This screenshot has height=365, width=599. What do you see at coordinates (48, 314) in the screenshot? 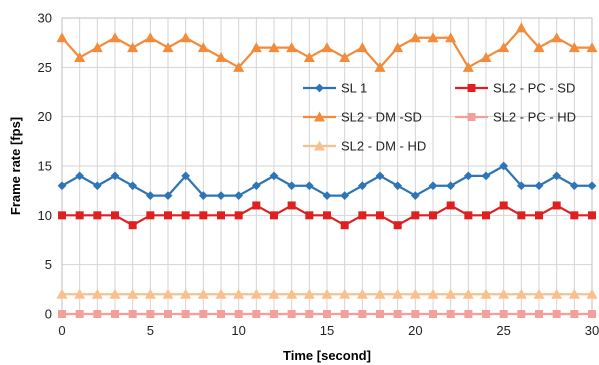
I see `y-tick-label: 0` at bounding box center [48, 314].